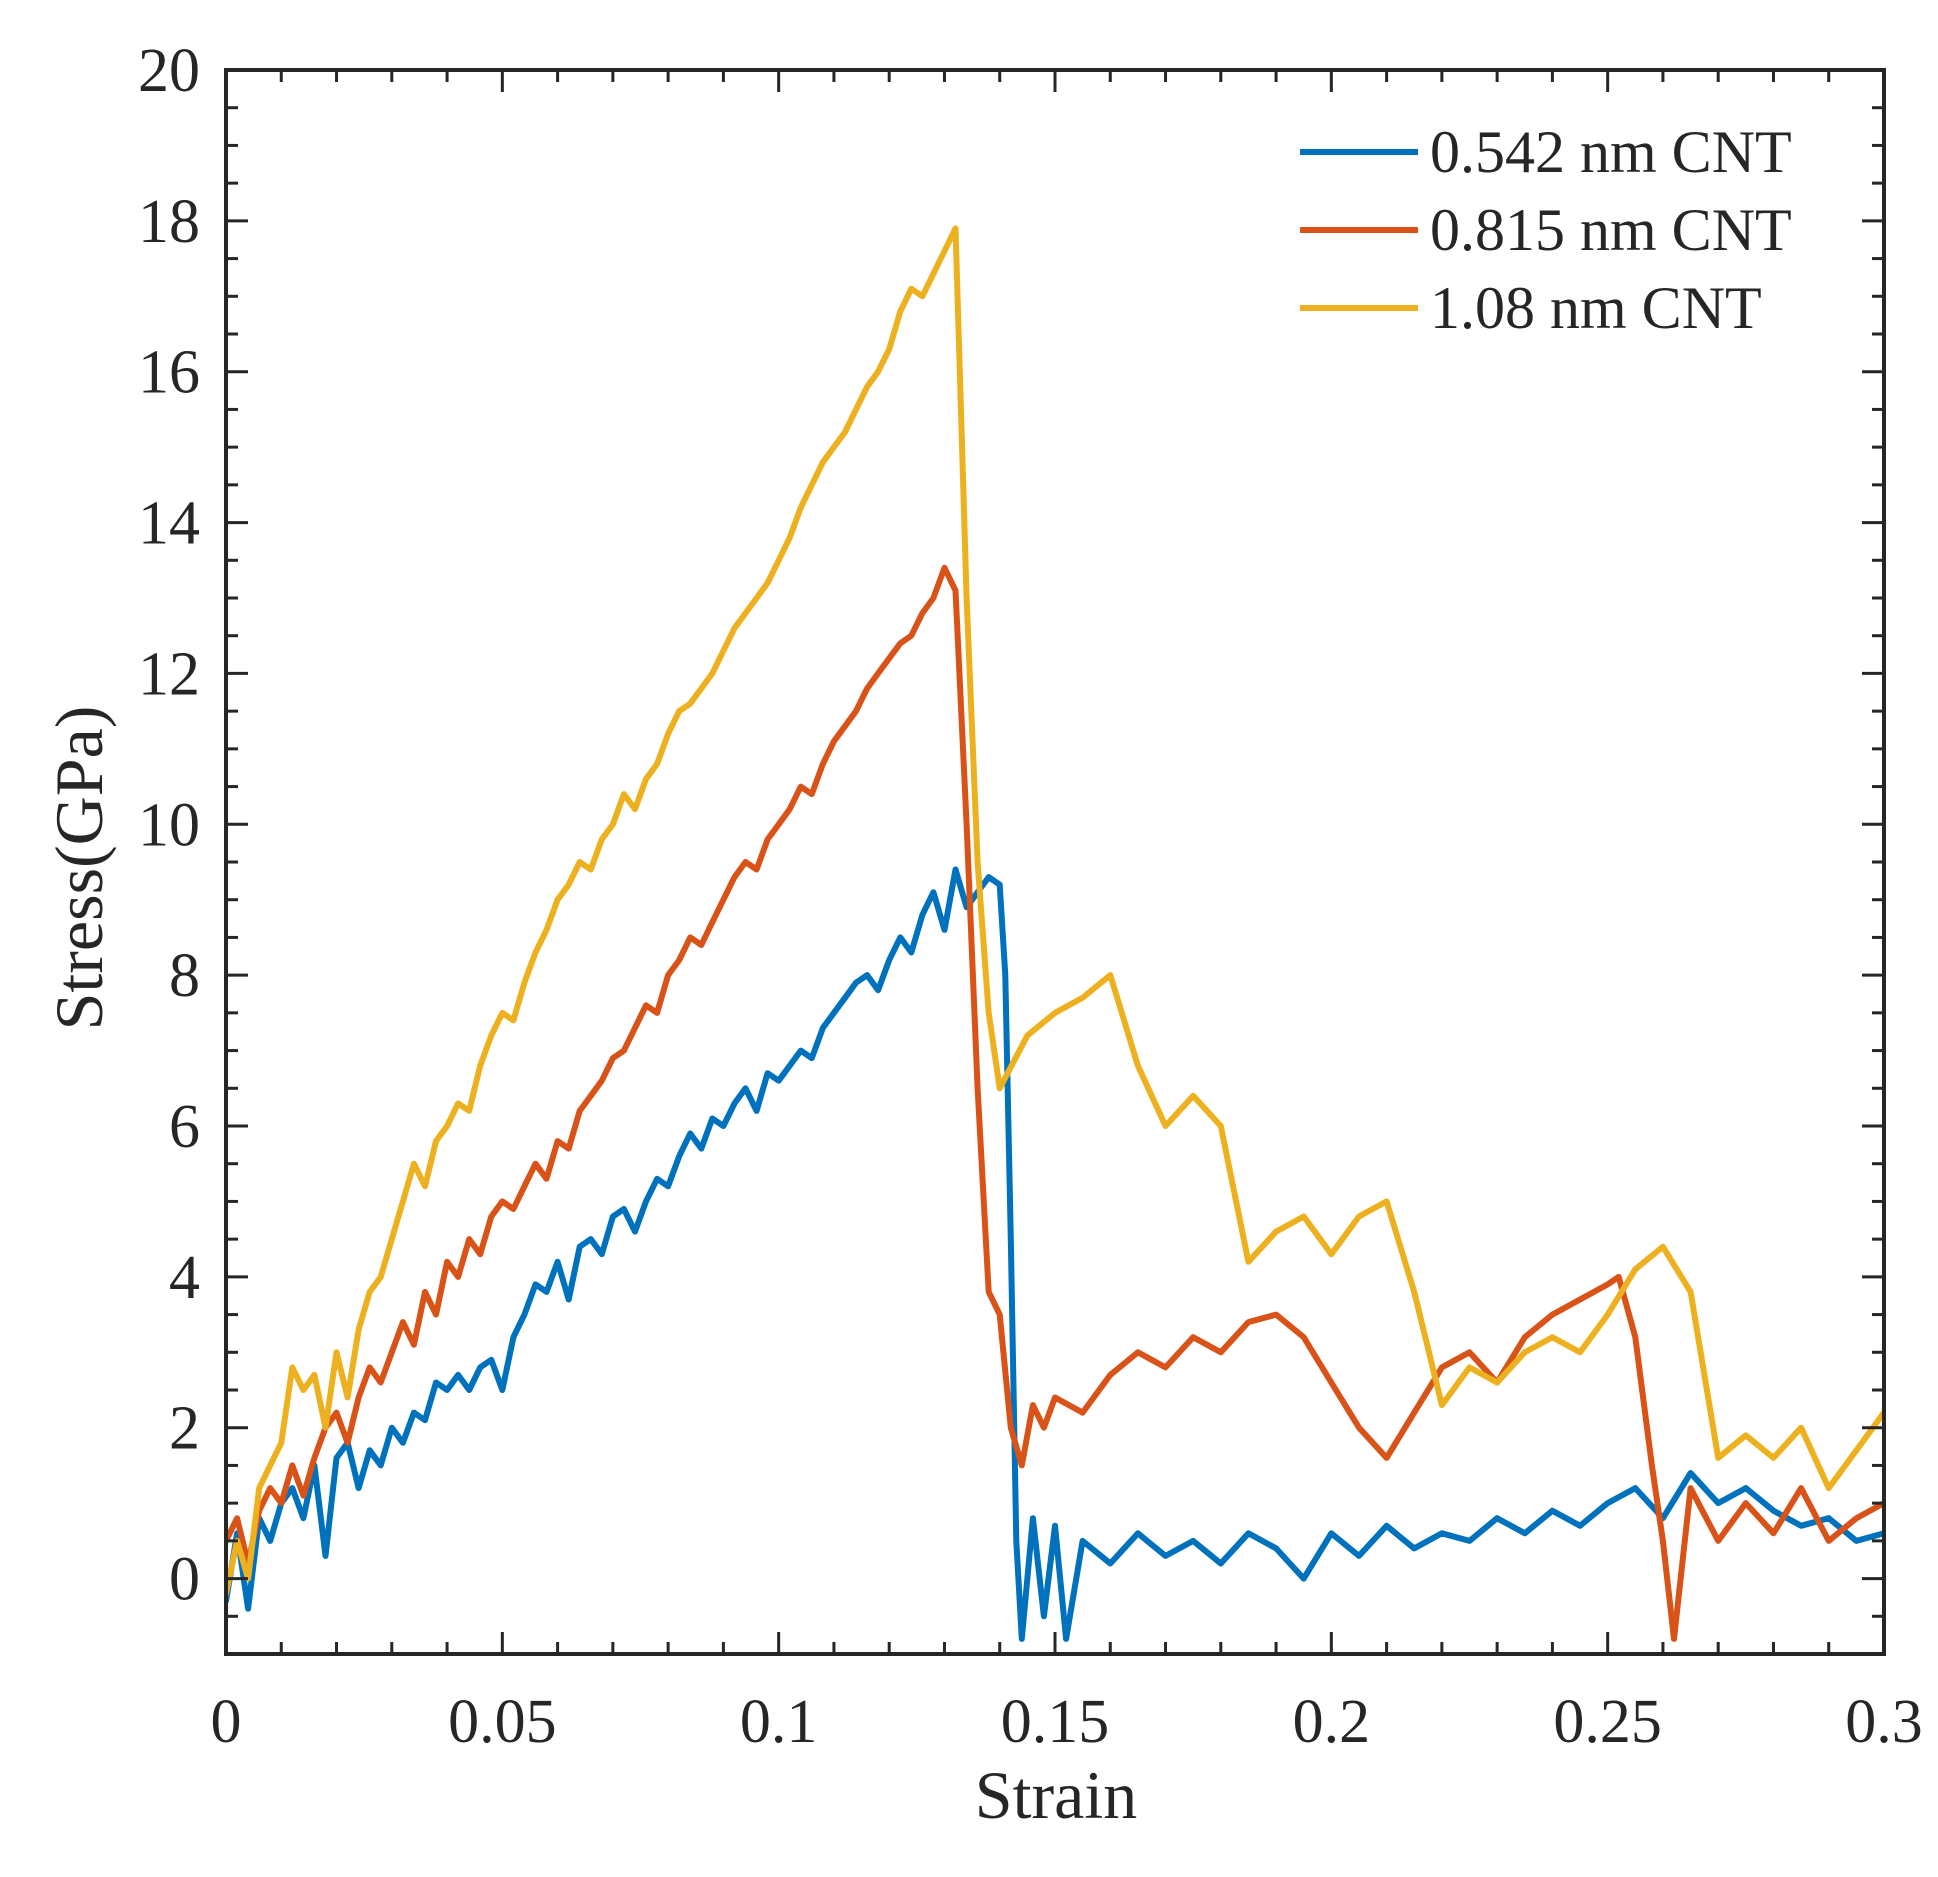  What do you see at coordinates (169, 222) in the screenshot?
I see `y-tick-label: 18` at bounding box center [169, 222].